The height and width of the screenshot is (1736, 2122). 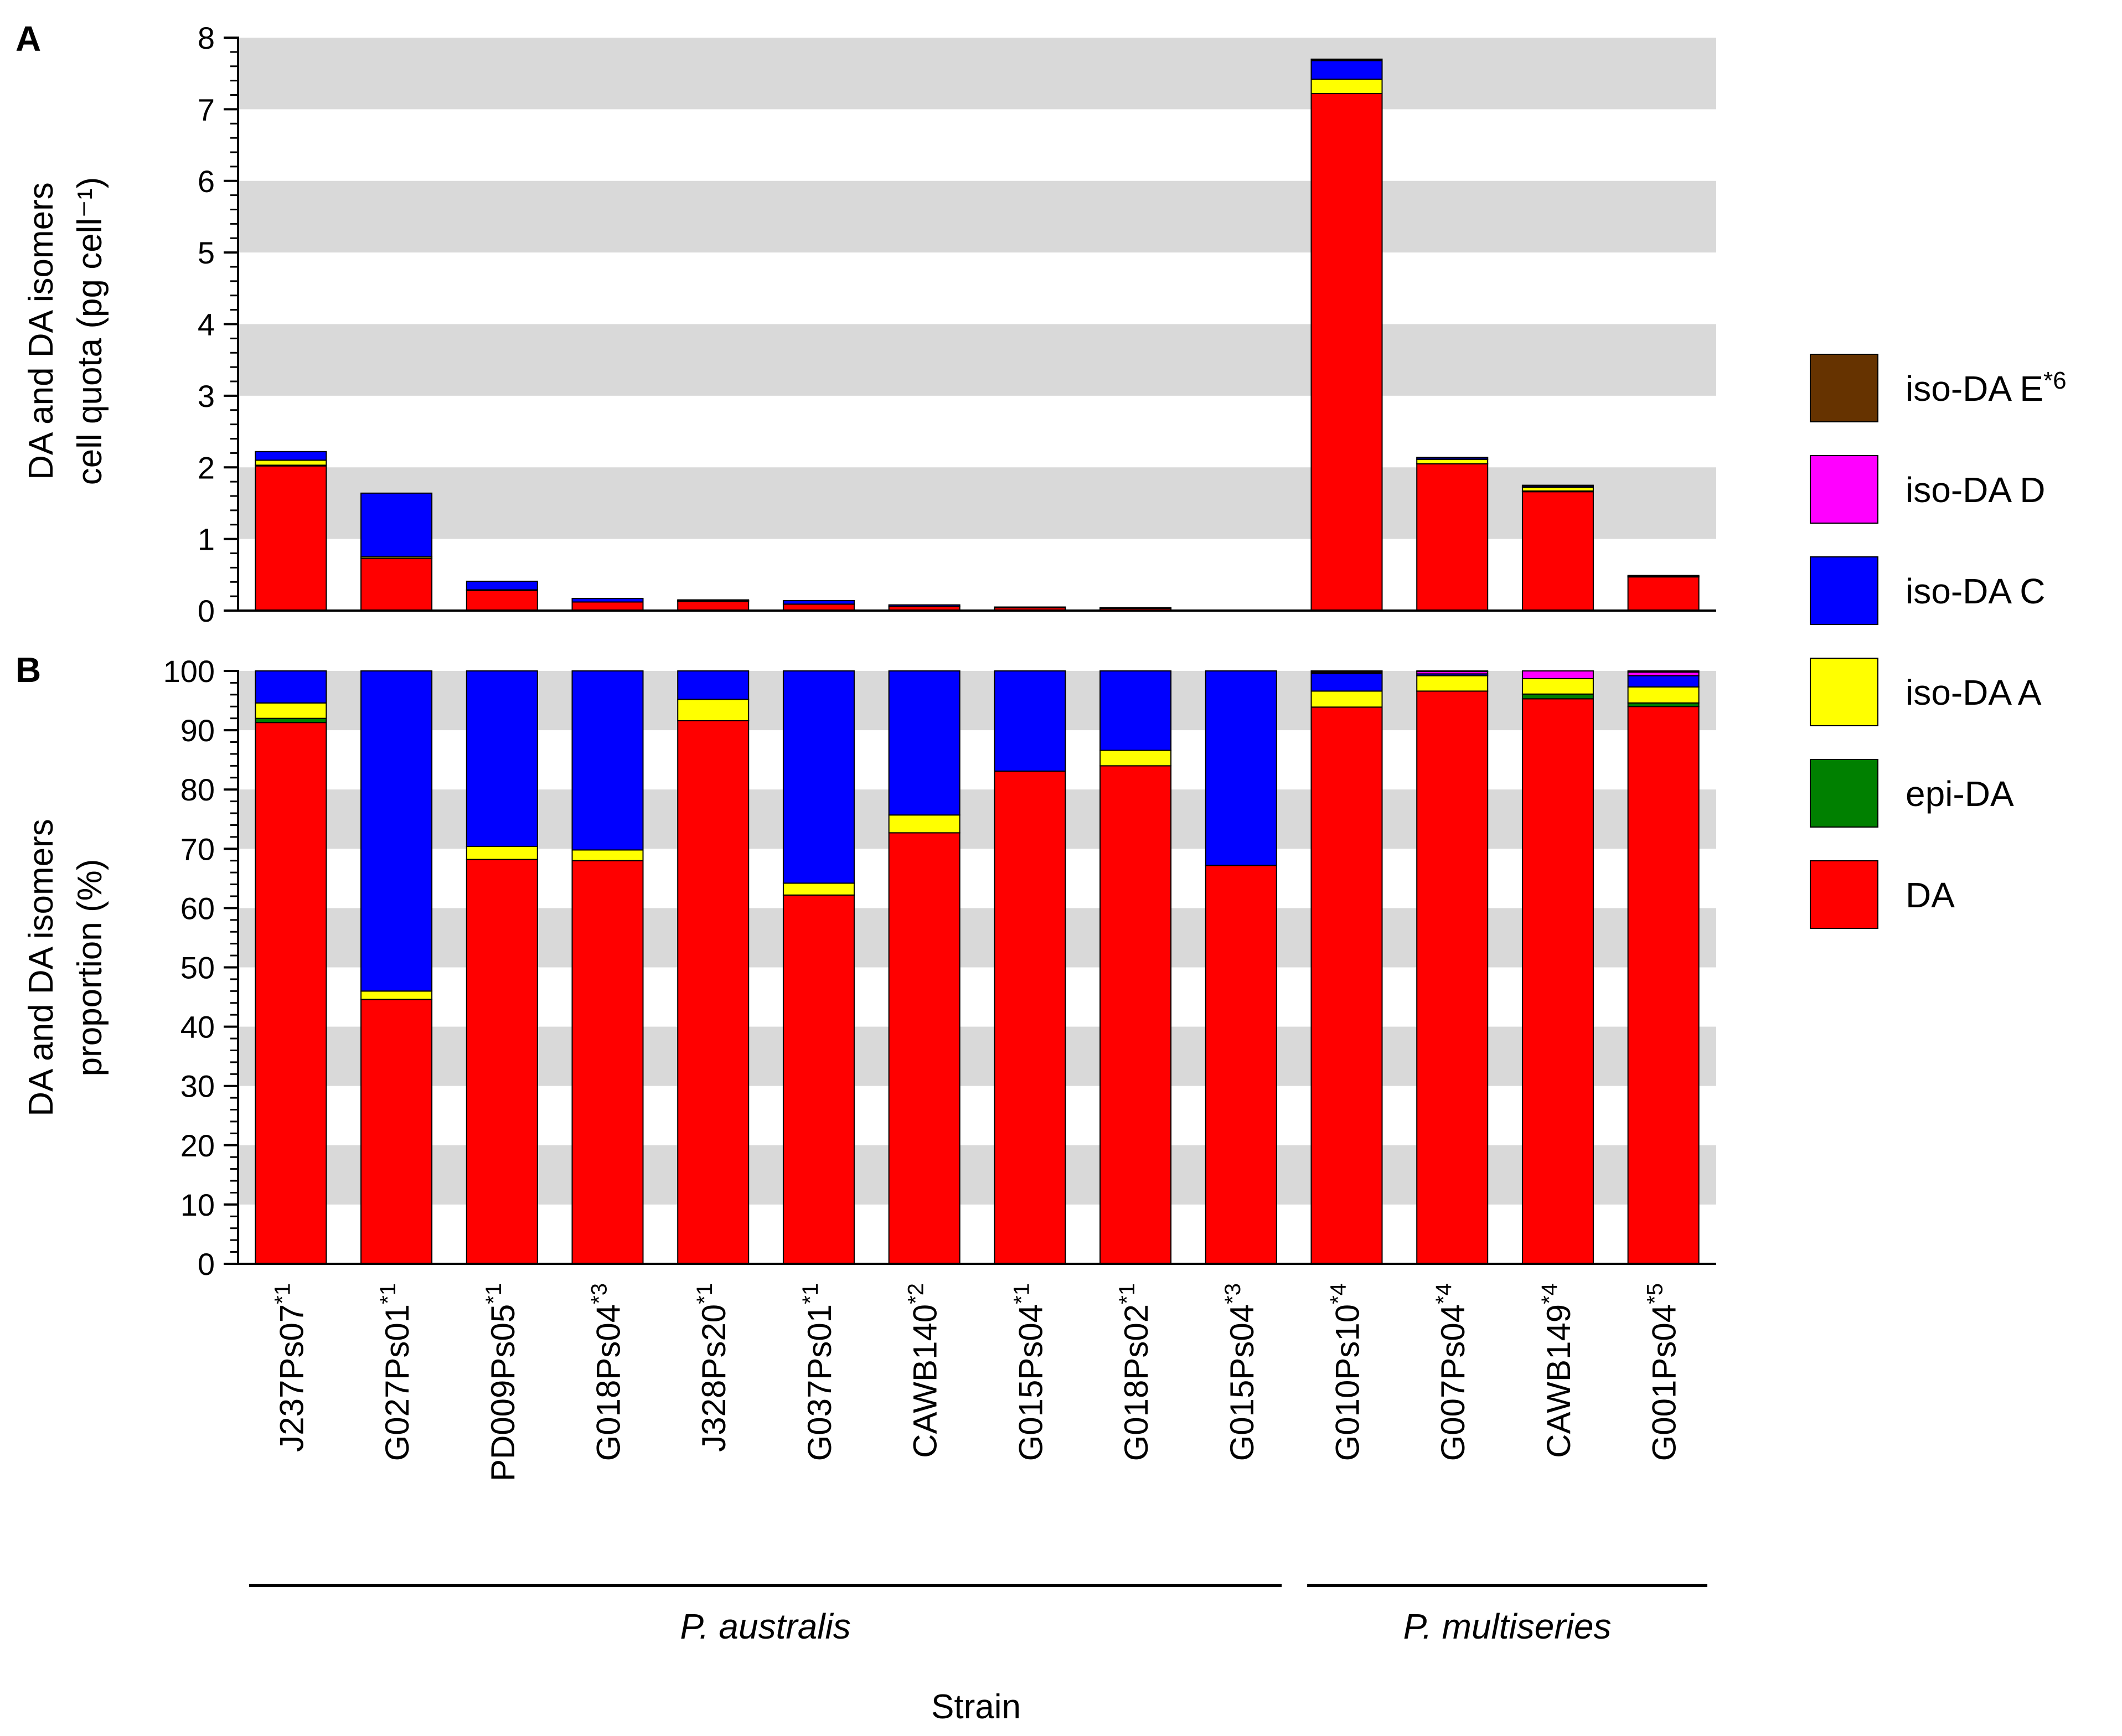 What do you see at coordinates (765, 1626) in the screenshot?
I see `species-group-label: P. australis` at bounding box center [765, 1626].